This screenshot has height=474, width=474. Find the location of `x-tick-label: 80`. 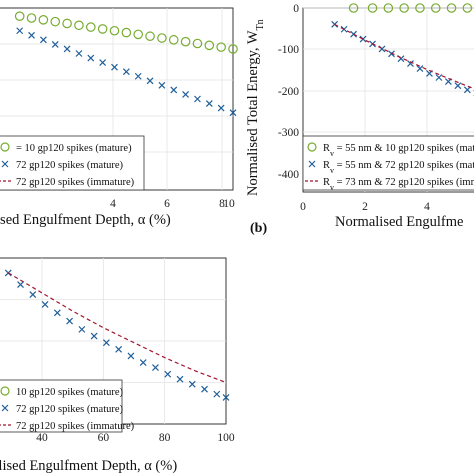

x-tick-label: 80 is located at coordinates (165, 438).